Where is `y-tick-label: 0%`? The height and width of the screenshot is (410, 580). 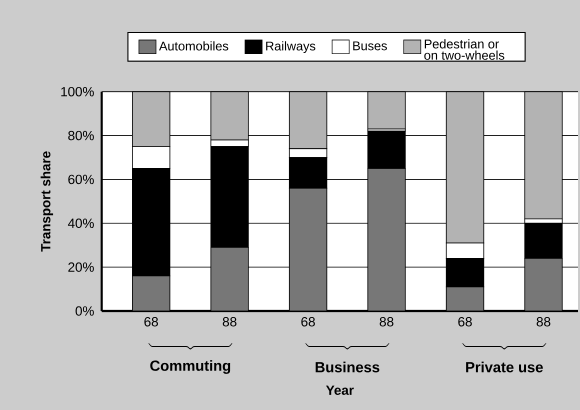
y-tick-label: 0% is located at coordinates (85, 311).